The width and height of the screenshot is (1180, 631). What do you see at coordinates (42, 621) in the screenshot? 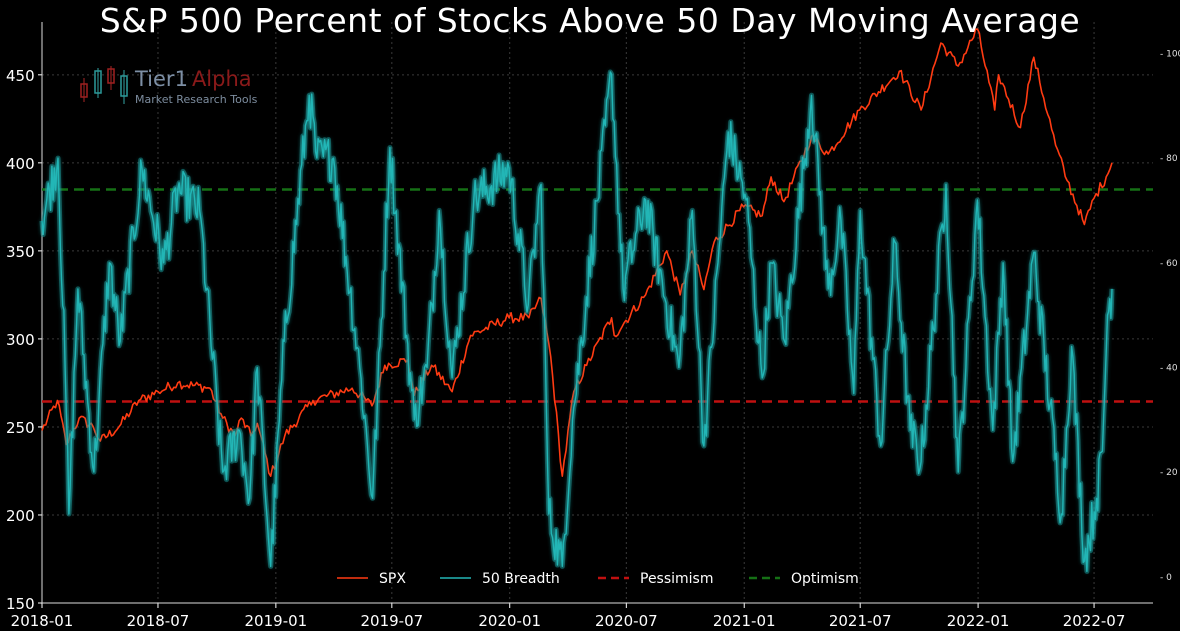
I see `x-tick-label: 2018-01` at bounding box center [42, 621].